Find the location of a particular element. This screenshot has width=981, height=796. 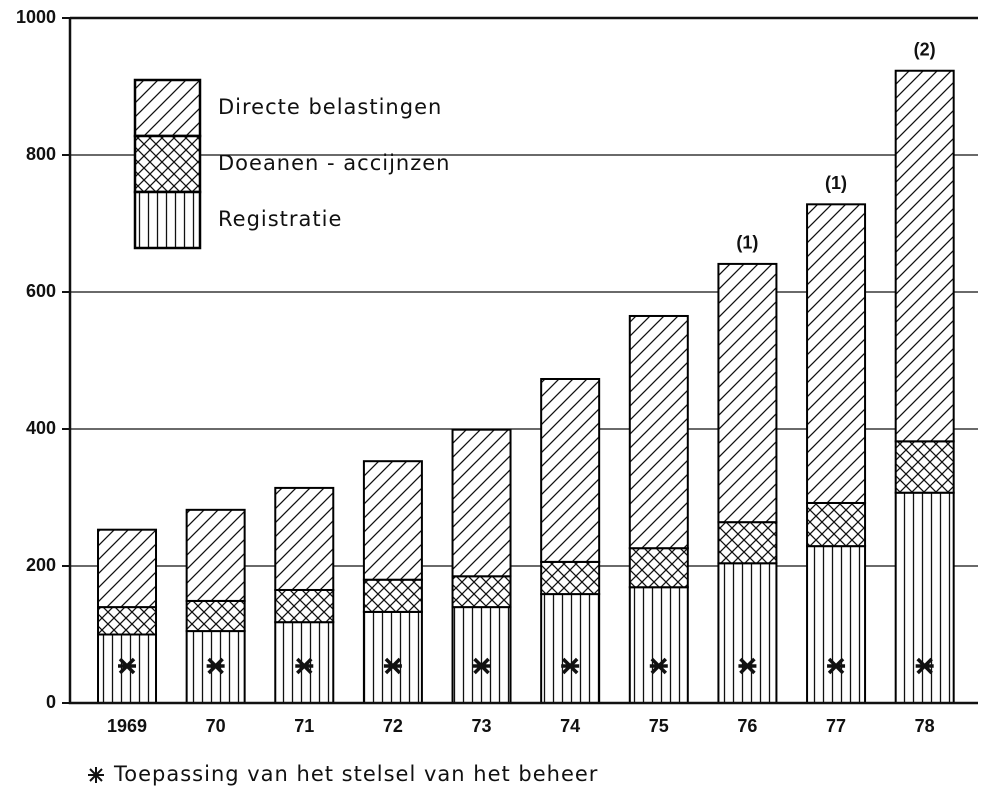

legend-label: Registratie is located at coordinates (280, 219).